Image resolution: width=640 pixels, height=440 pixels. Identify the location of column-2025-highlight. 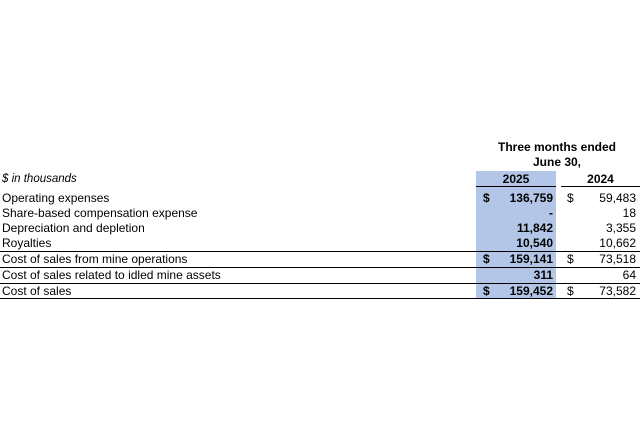
(516, 234).